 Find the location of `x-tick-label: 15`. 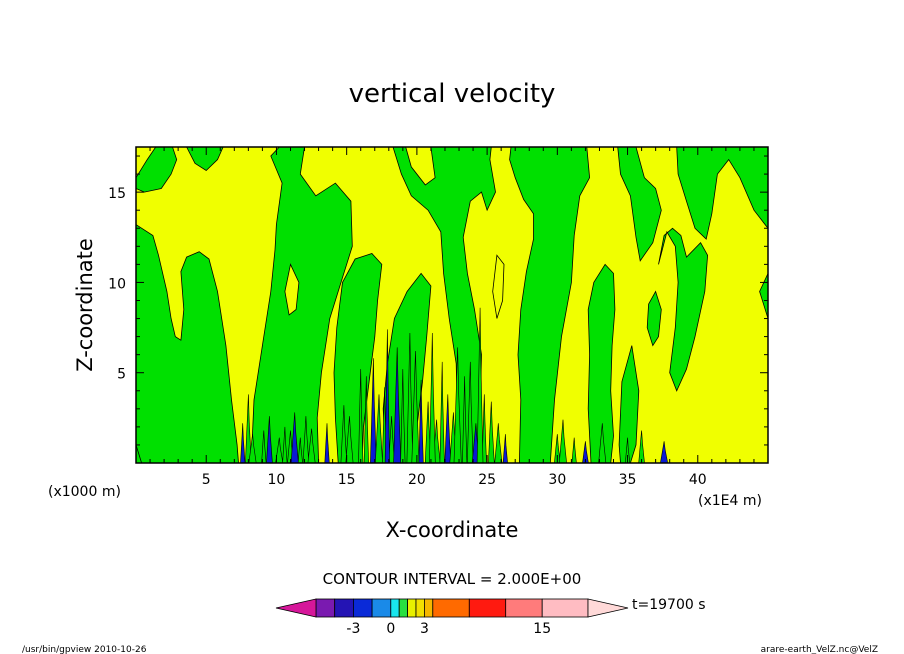

x-tick-label: 15 is located at coordinates (347, 480).